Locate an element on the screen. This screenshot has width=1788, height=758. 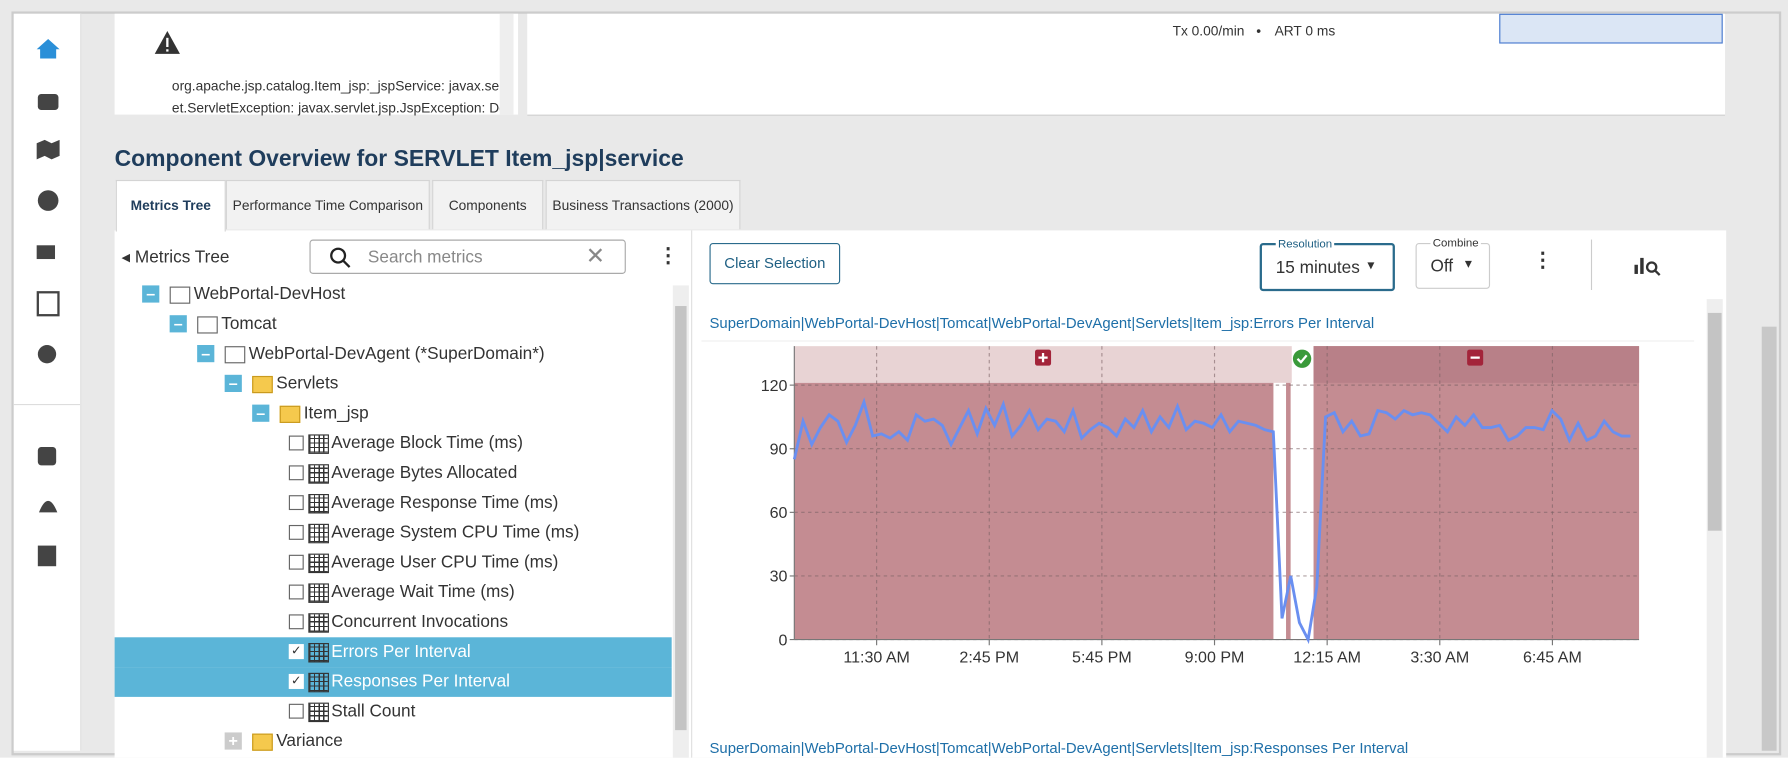
tree-row: + Variance is located at coordinates (393, 742).